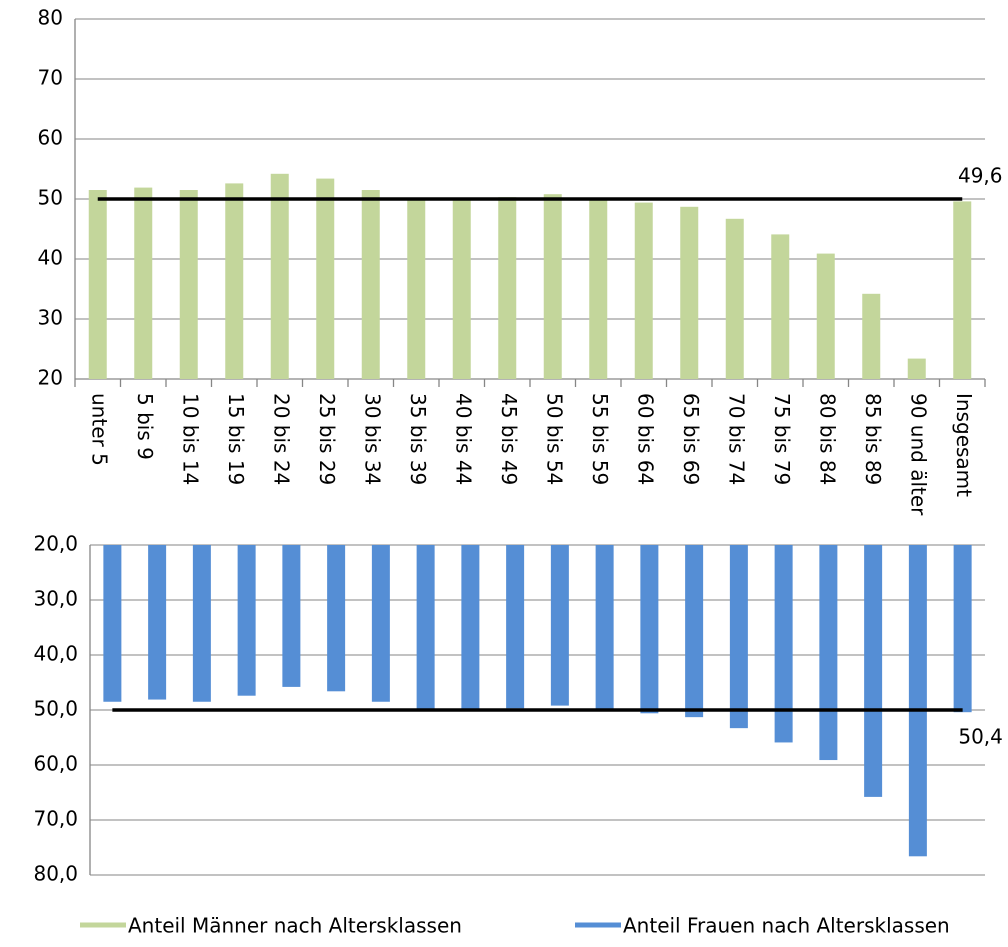 This screenshot has height=947, width=1008. I want to click on x-tick-label: 35 bis 39, so click(418, 439).